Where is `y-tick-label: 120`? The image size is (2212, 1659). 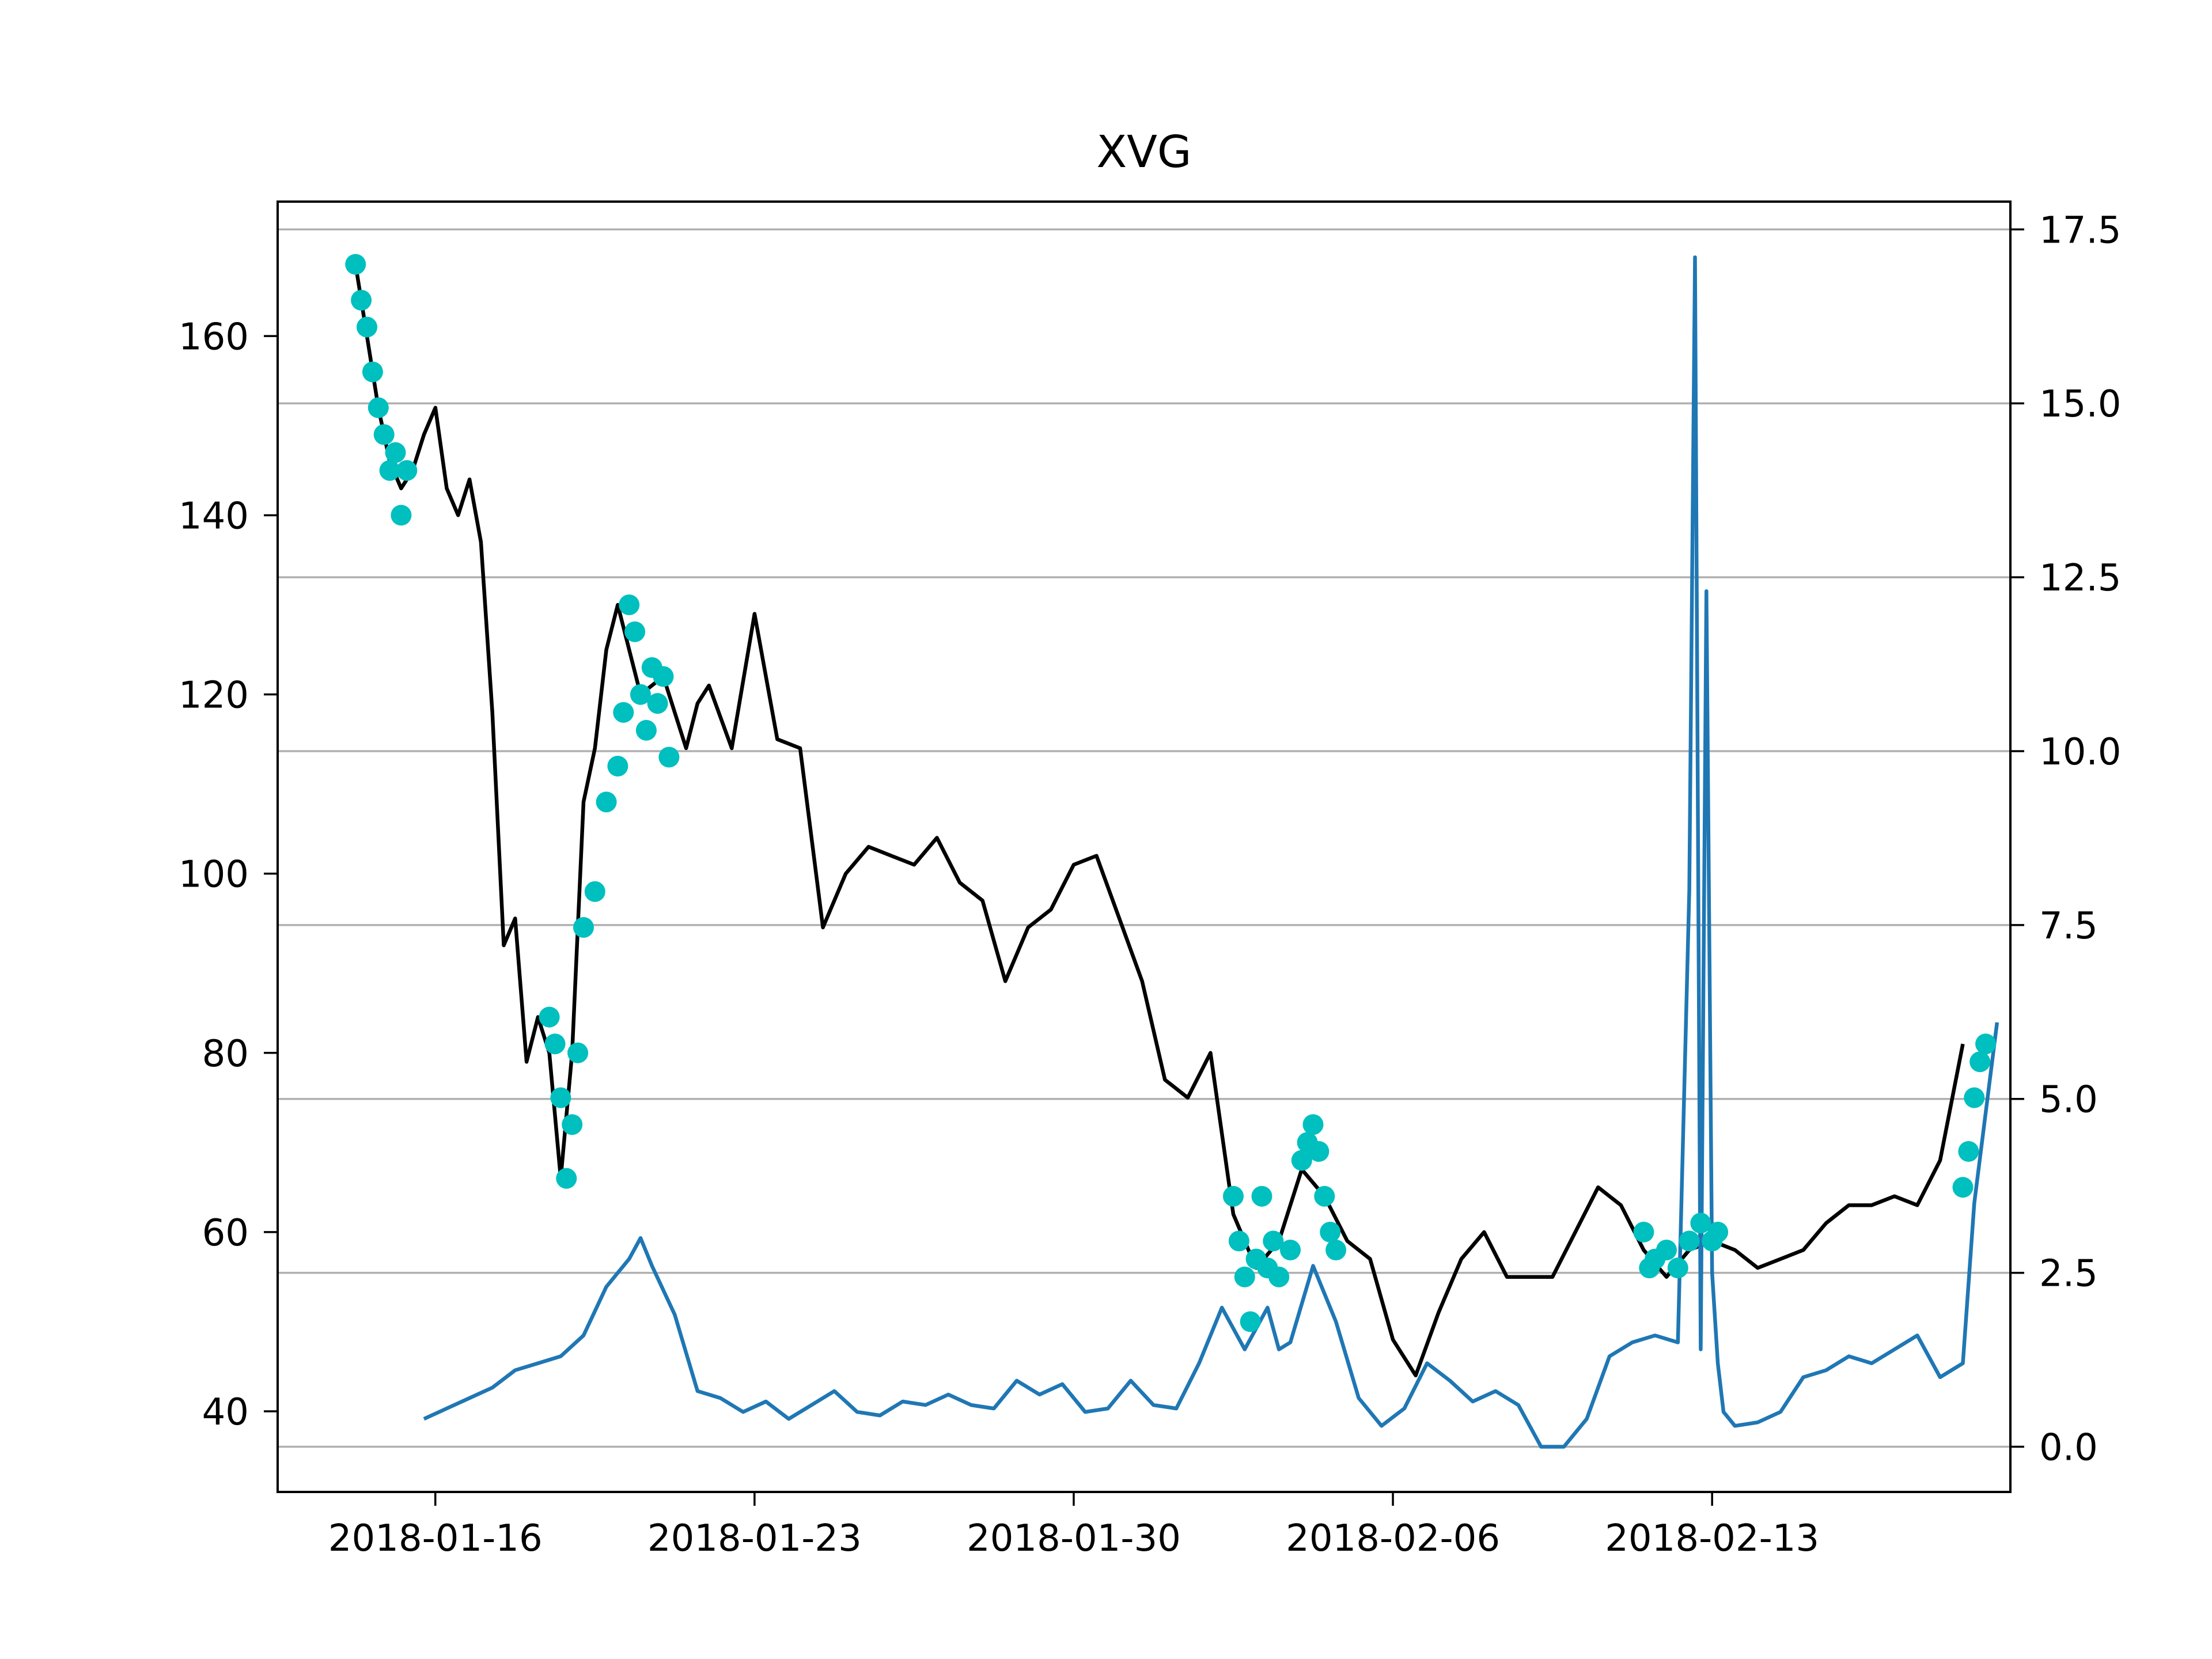 y-tick-label: 120 is located at coordinates (214, 696).